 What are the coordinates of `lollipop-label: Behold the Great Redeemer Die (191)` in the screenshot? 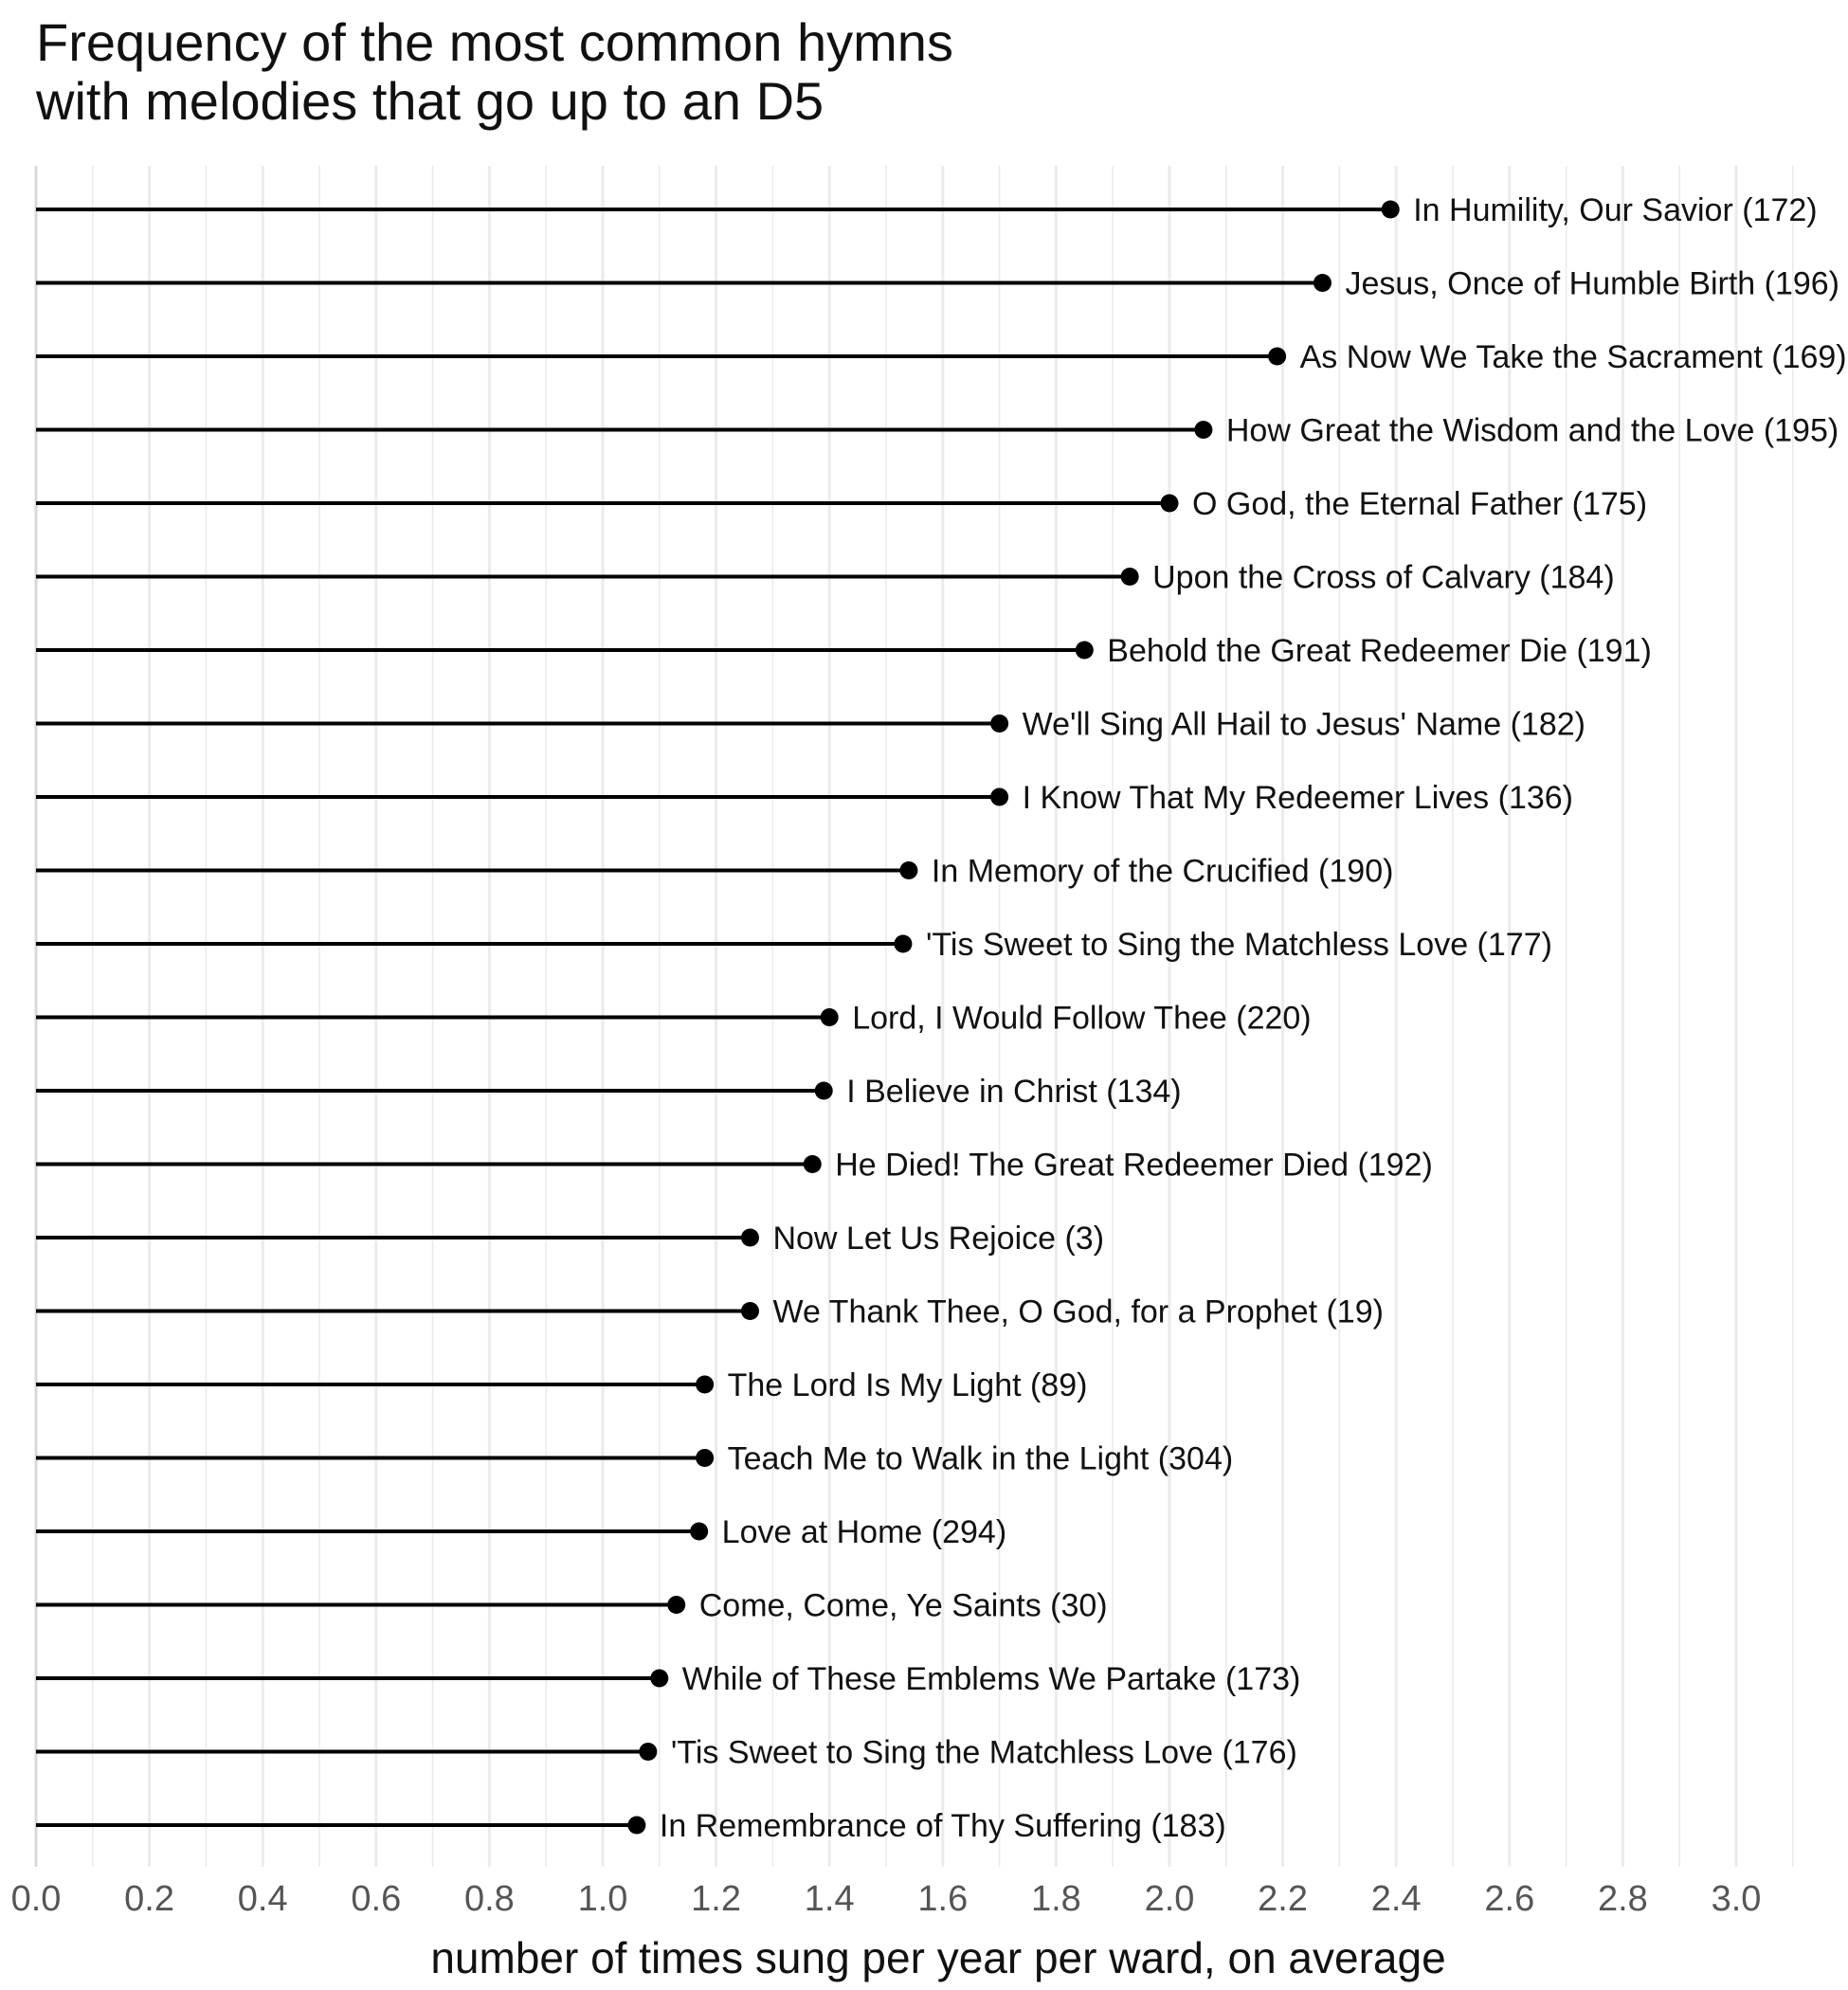 It's located at (1380, 651).